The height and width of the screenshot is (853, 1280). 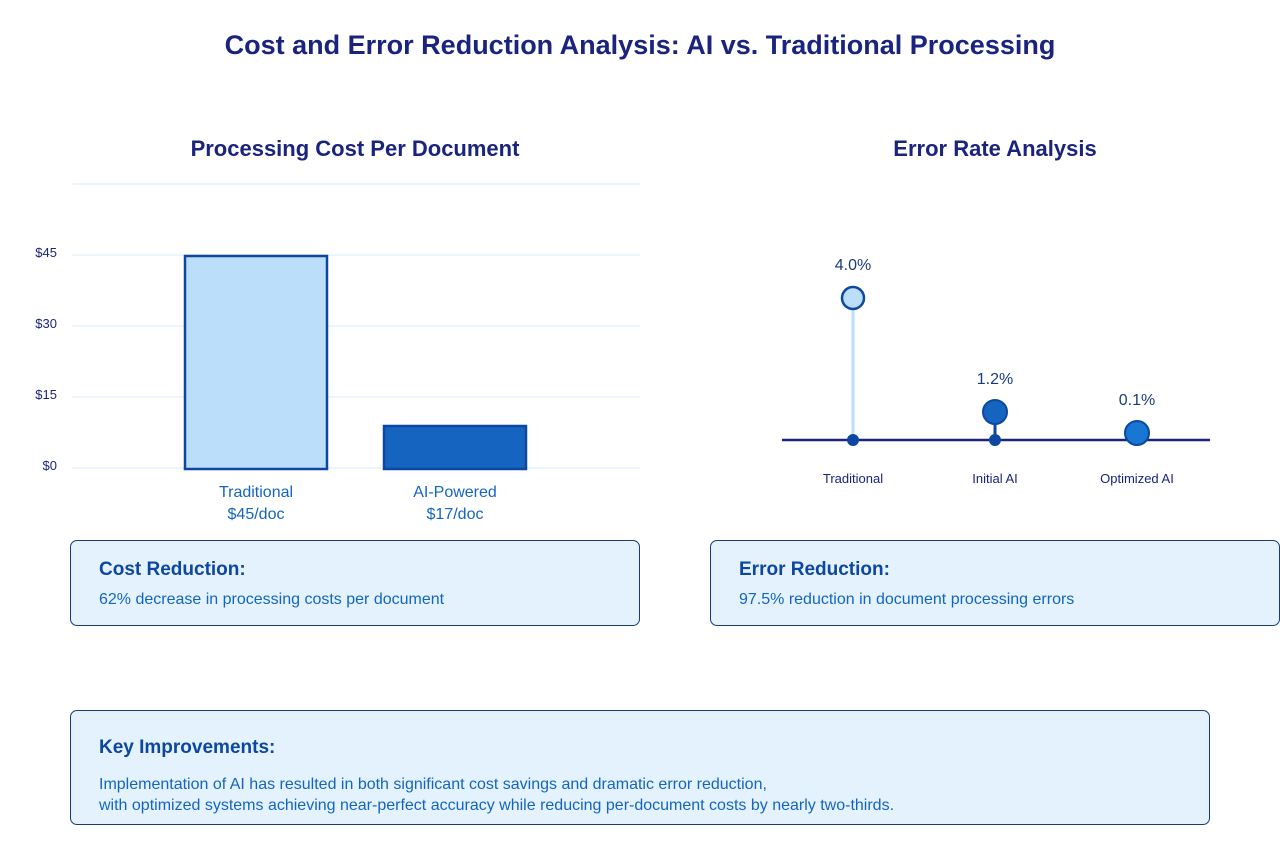 What do you see at coordinates (995, 148) in the screenshot?
I see `error-chart-title: Error Rate Analysis` at bounding box center [995, 148].